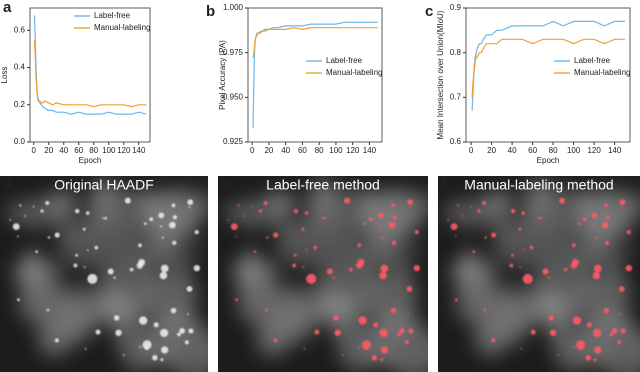 The width and height of the screenshot is (640, 372). Describe the element at coordinates (233, 96) in the screenshot. I see `y-tick-label: 0.950` at that location.